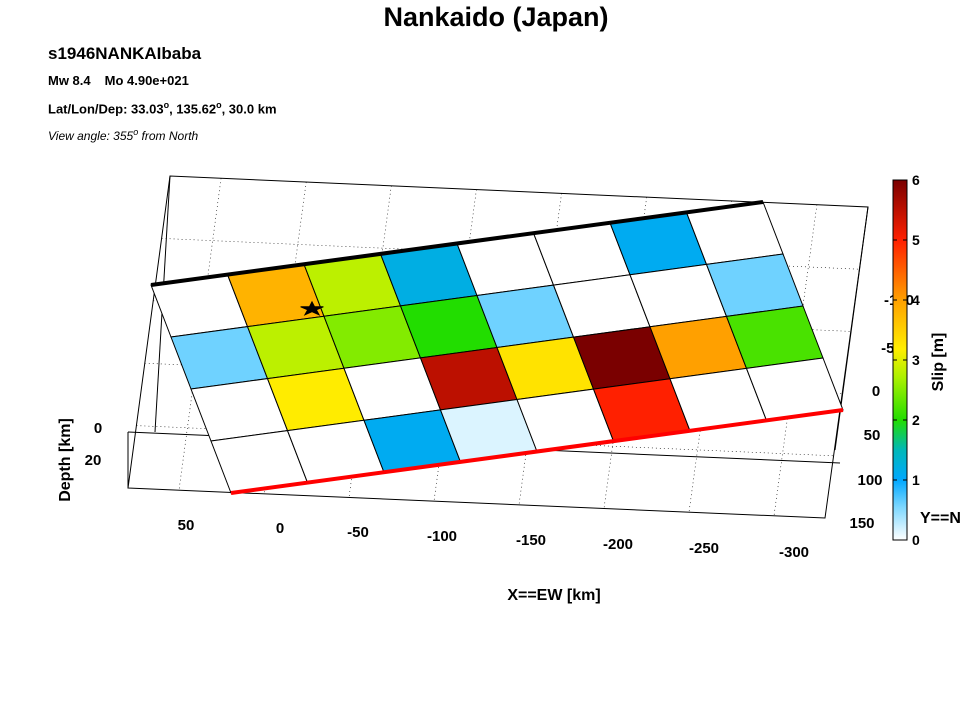 The width and height of the screenshot is (960, 720). I want to click on axis-right-edge, so click(851, 328).